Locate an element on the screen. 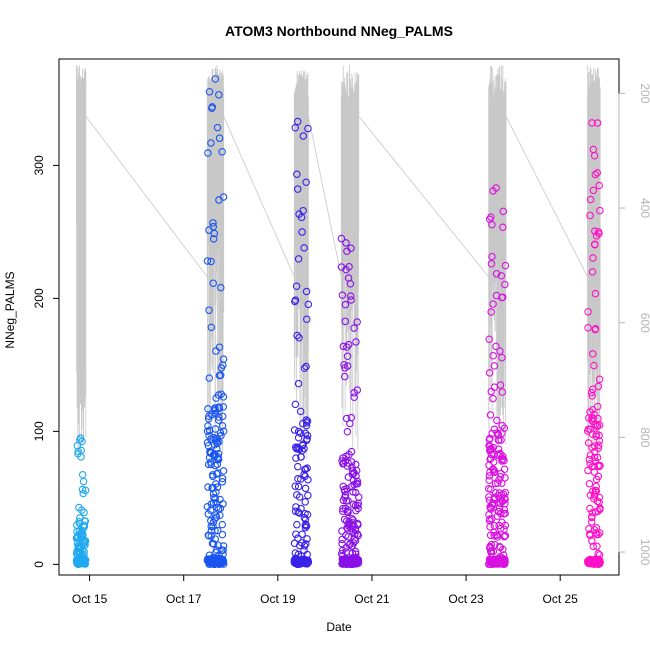 The image size is (650, 650). chart-title: ATOM3 Northbound NNeg_PALMS is located at coordinates (339, 31).